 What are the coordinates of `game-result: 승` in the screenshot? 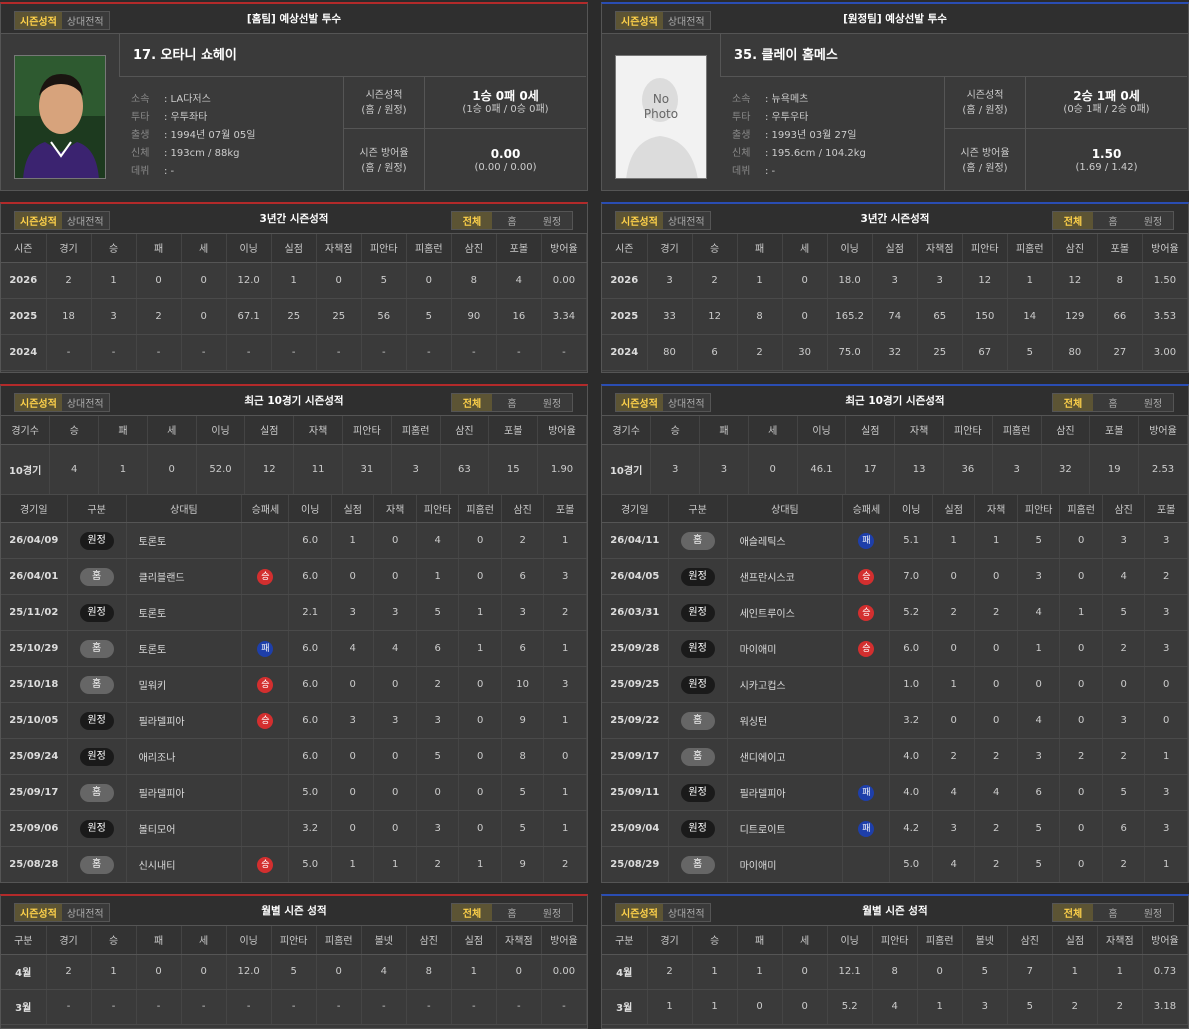 It's located at (265, 720).